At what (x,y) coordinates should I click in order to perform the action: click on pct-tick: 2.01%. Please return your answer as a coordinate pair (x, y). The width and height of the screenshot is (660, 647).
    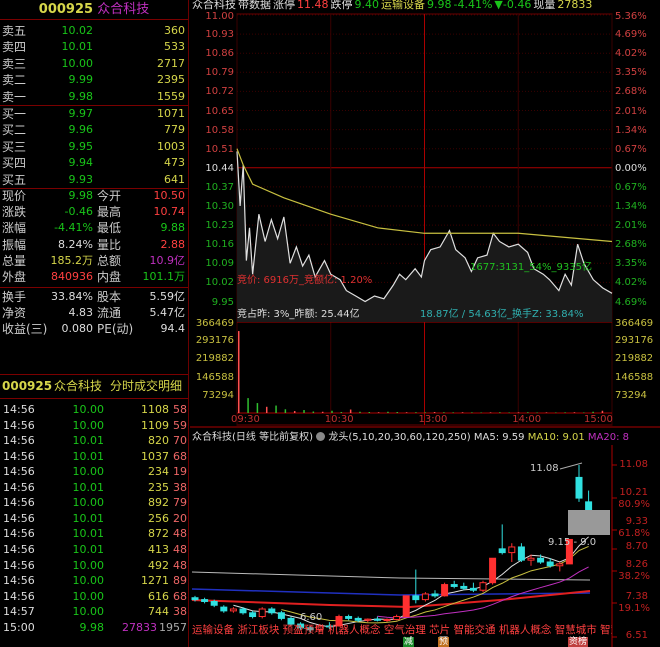
    Looking at the image, I should click on (631, 111).